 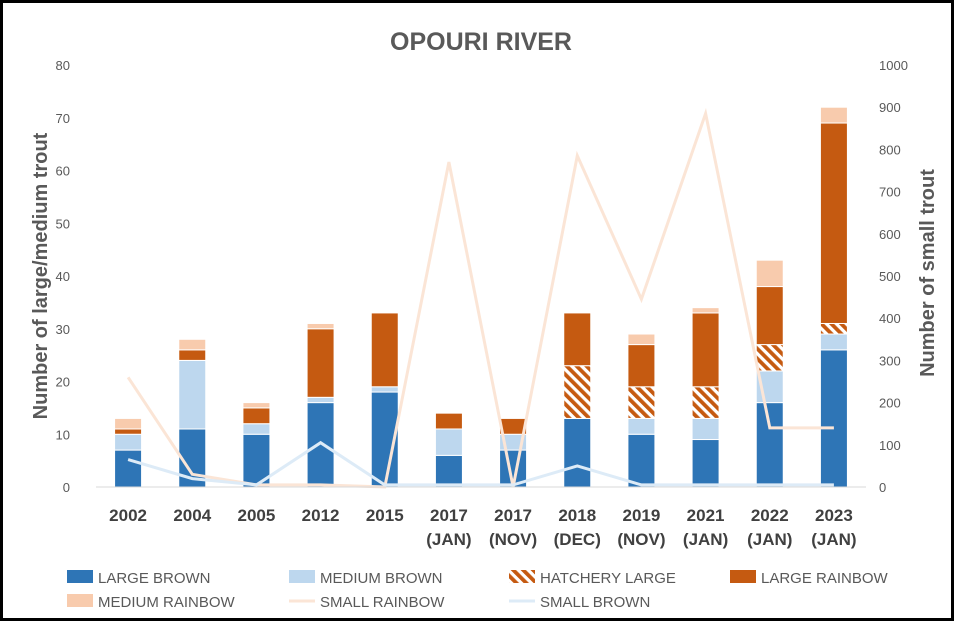 I want to click on y2-tick-label: 300, so click(x=890, y=360).